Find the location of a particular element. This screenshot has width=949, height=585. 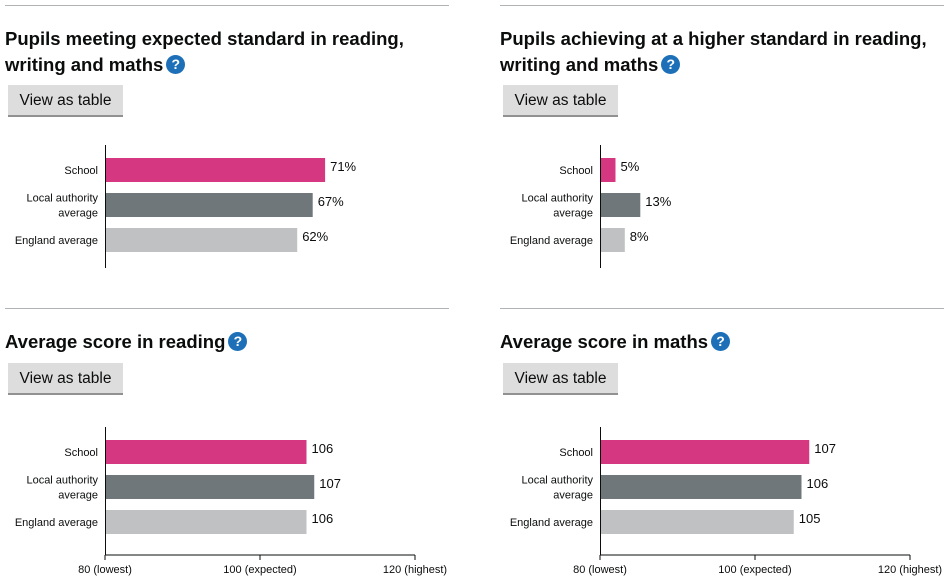

bar-value-label: 8% is located at coordinates (639, 236).